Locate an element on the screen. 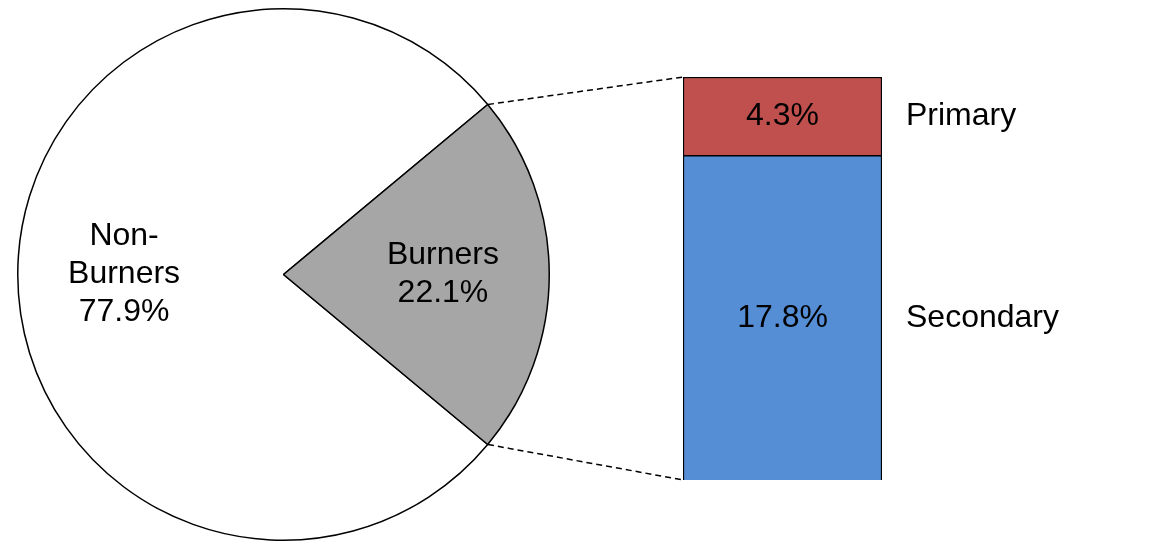 The height and width of the screenshot is (549, 1163). data-label: 17.8% is located at coordinates (782, 315).